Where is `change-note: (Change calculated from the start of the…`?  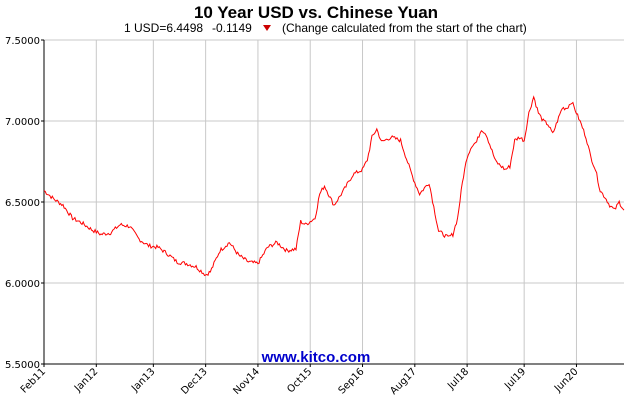
change-note: (Change calculated from the start of the… is located at coordinates (404, 28).